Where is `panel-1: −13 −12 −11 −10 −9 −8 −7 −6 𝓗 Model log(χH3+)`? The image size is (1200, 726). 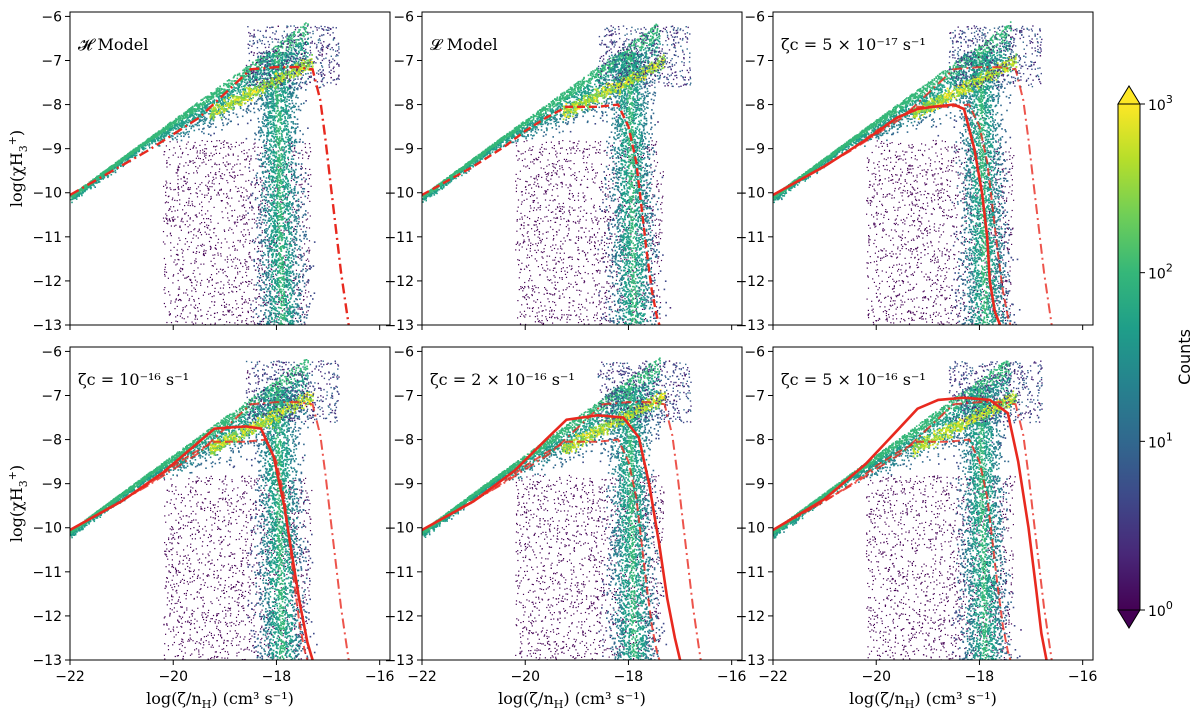
panel-1: −13 −12 −11 −10 −9 −8 −7 −6 𝓗 Model log(χH3+) is located at coordinates (198, 171).